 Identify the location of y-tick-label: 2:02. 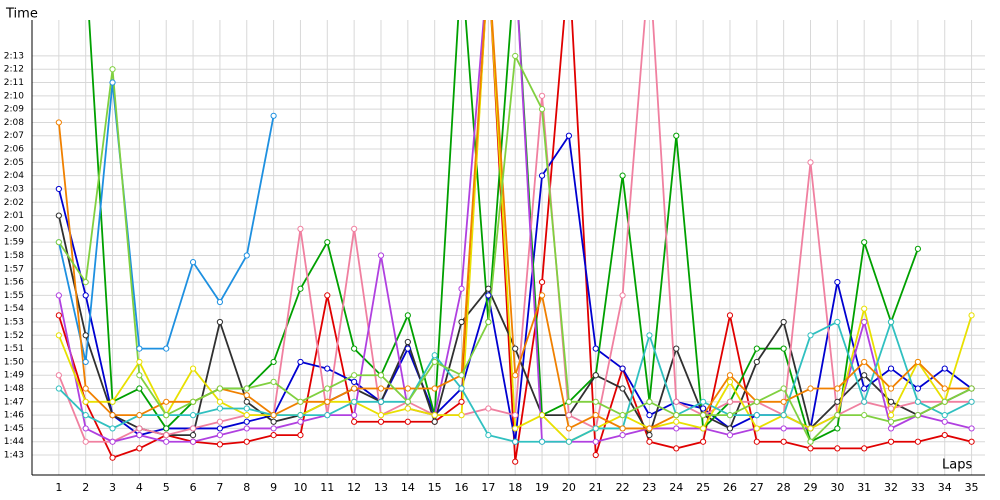
(14, 203).